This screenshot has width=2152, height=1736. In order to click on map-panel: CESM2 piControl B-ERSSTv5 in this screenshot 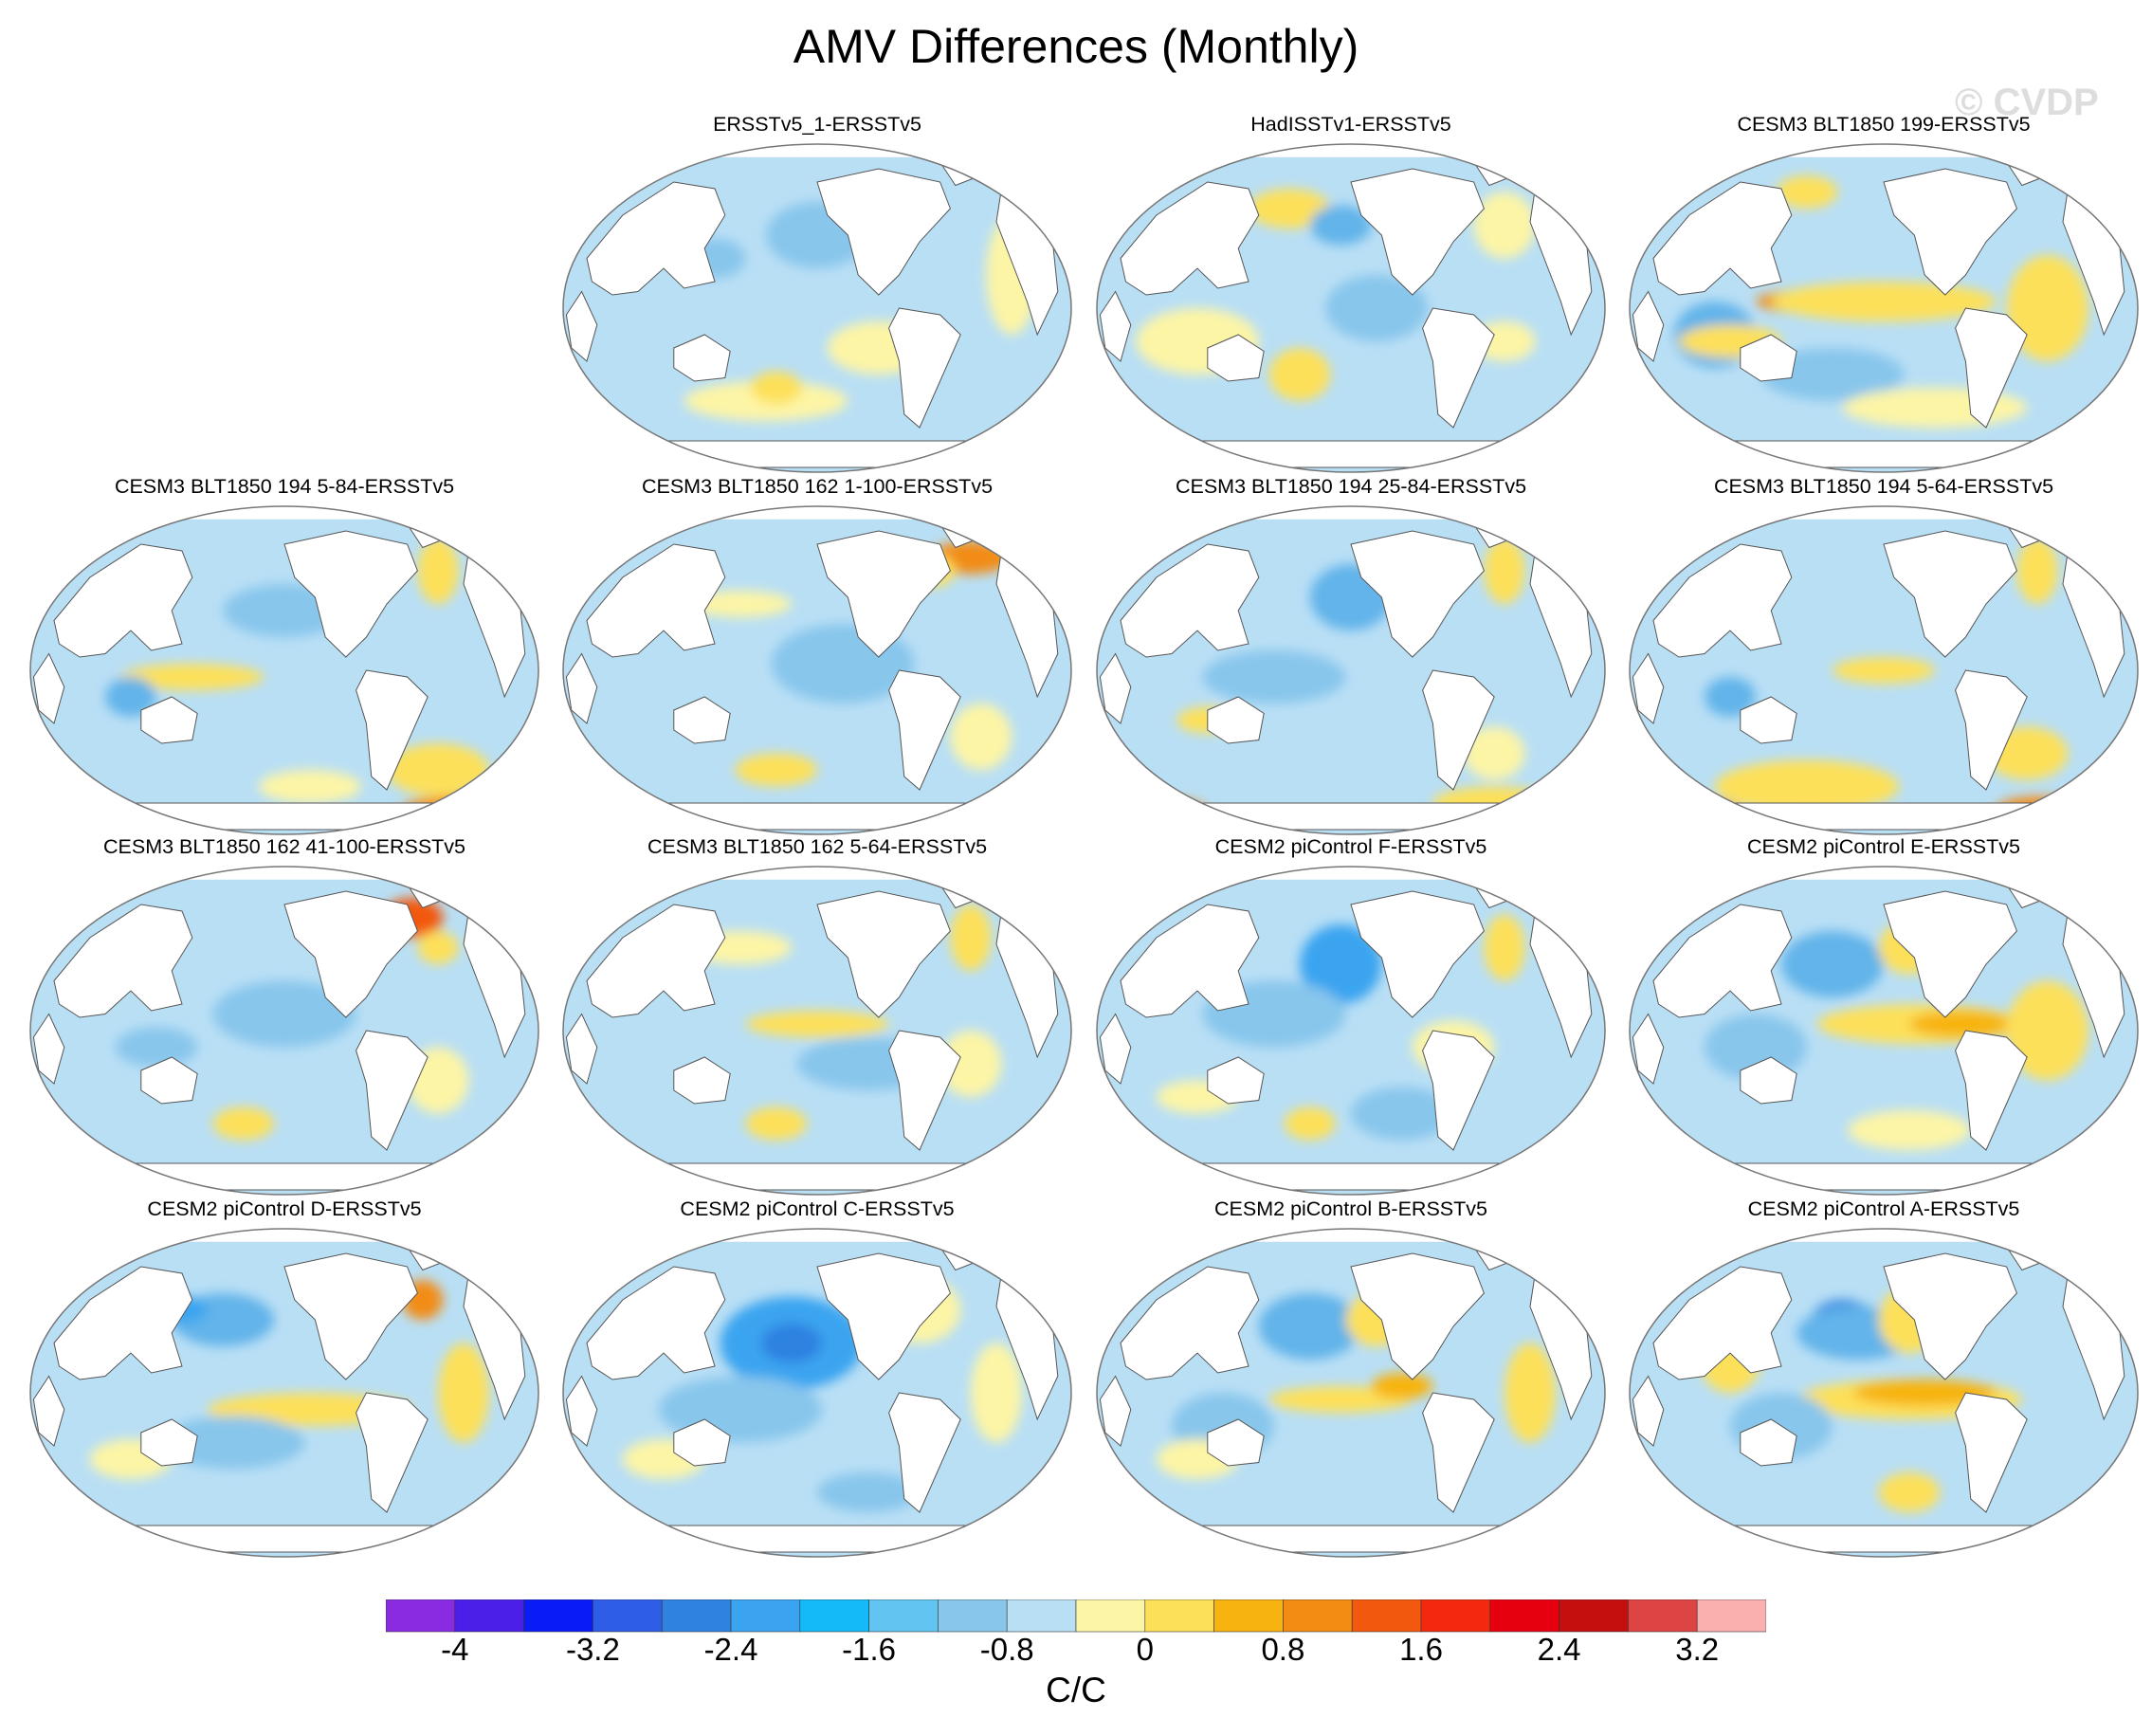, I will do `click(1351, 1378)`.